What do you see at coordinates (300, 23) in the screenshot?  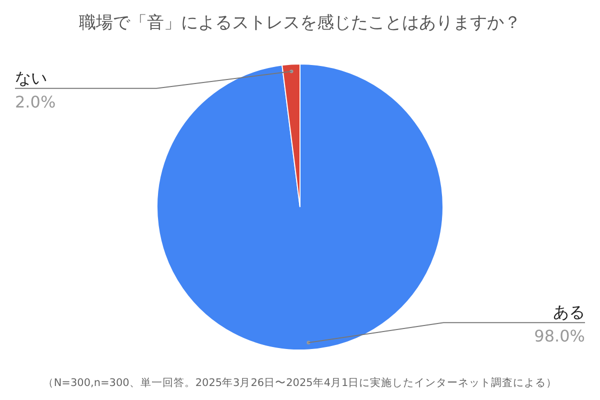 I see `chart-title: 職場で「音」によるストレスを感じたことはありますか？` at bounding box center [300, 23].